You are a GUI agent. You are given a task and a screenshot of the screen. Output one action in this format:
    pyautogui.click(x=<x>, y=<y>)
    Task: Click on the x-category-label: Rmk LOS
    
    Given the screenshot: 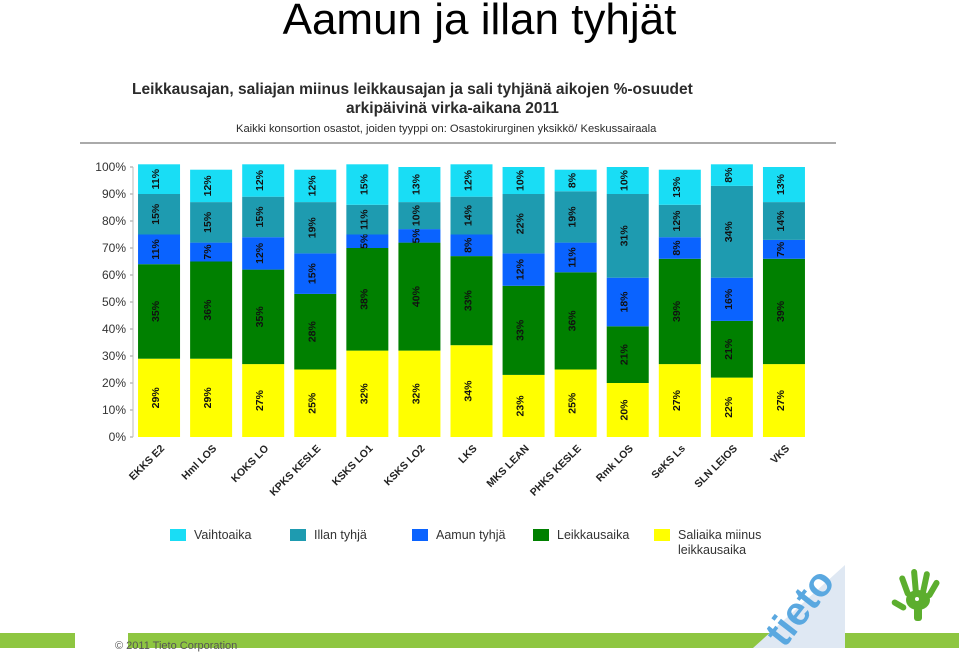 What is the action you would take?
    pyautogui.click(x=615, y=464)
    